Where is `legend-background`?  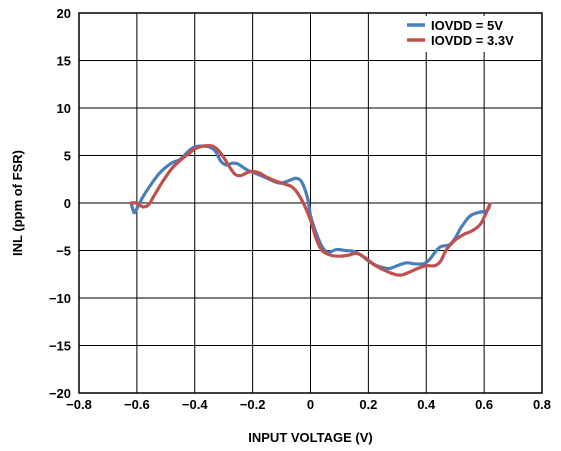 legend-background is located at coordinates (470, 34).